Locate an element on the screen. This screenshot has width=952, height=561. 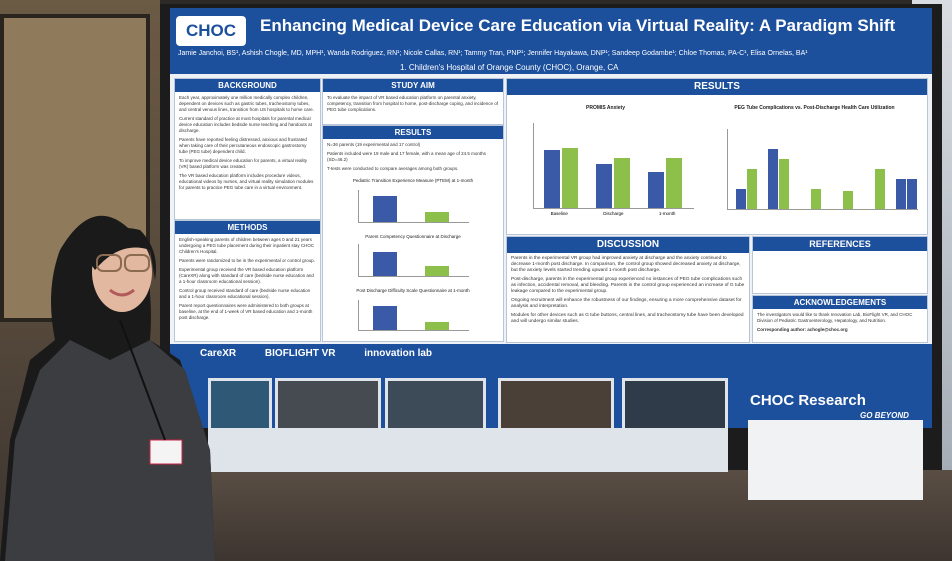
innovation-lab-logo: innovation lab is located at coordinates (398, 353).